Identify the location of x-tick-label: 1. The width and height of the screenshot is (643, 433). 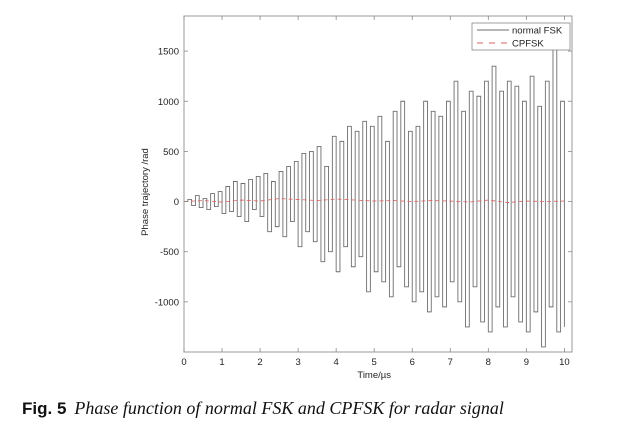
(221, 362).